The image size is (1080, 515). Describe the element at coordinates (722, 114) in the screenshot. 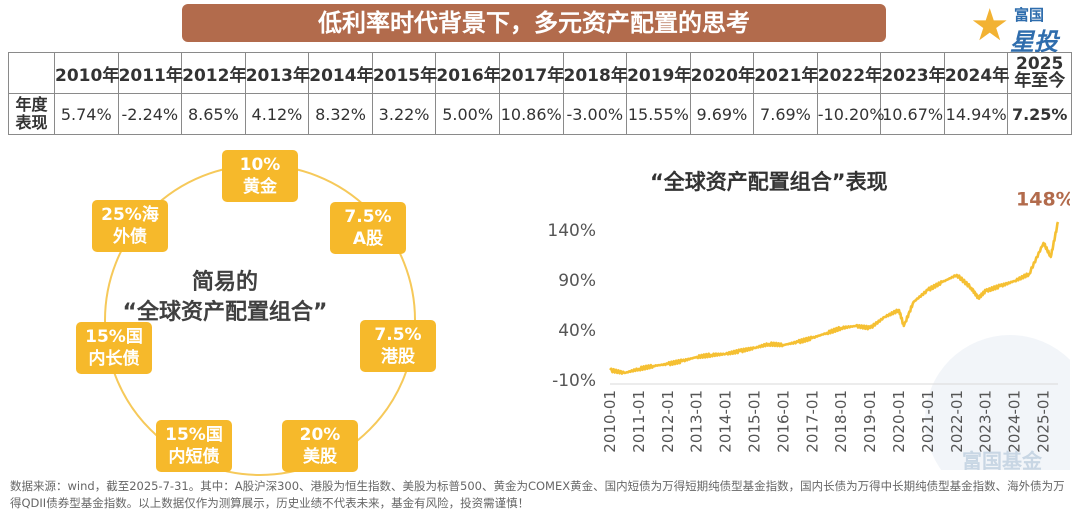

I see `return-value-cell: 9.69%` at that location.